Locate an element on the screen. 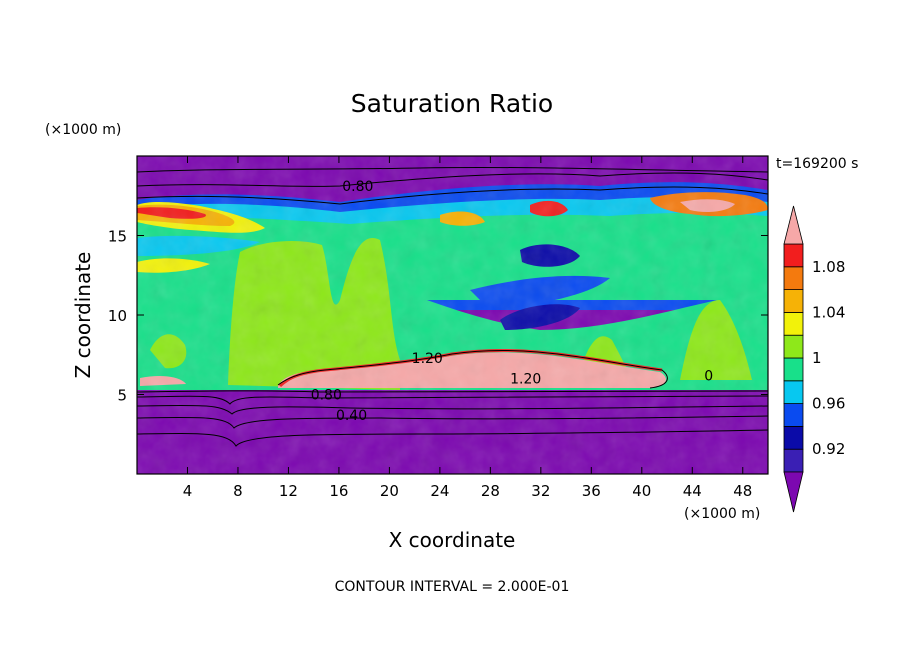 The width and height of the screenshot is (904, 654). x-tick-label-0: 4 is located at coordinates (188, 491).